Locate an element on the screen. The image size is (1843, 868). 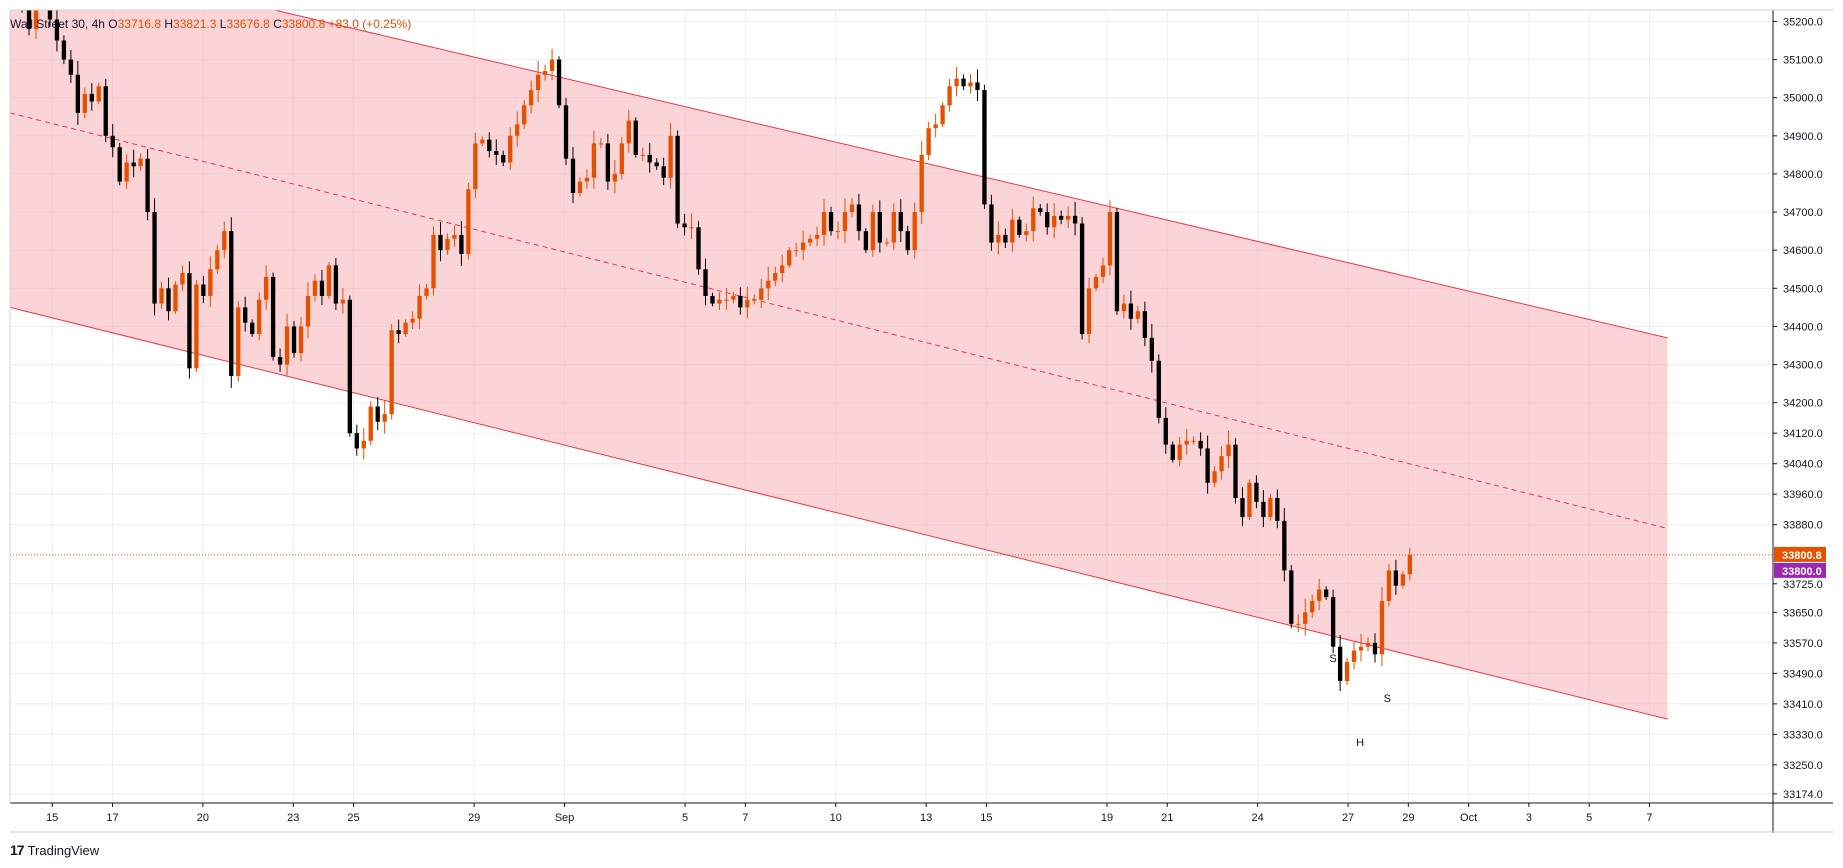
x-tick-label: 19 is located at coordinates (1107, 818).